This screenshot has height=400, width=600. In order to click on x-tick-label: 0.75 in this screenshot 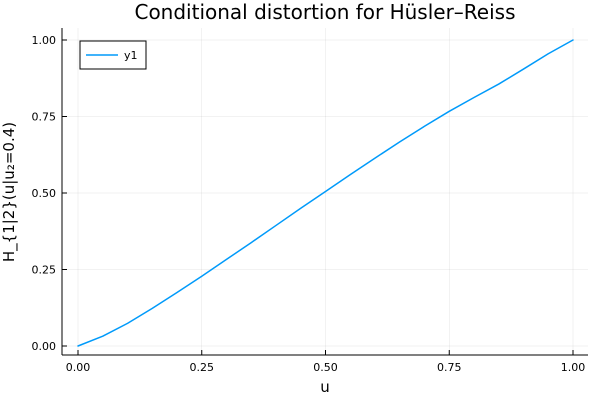, I will do `click(449, 367)`.